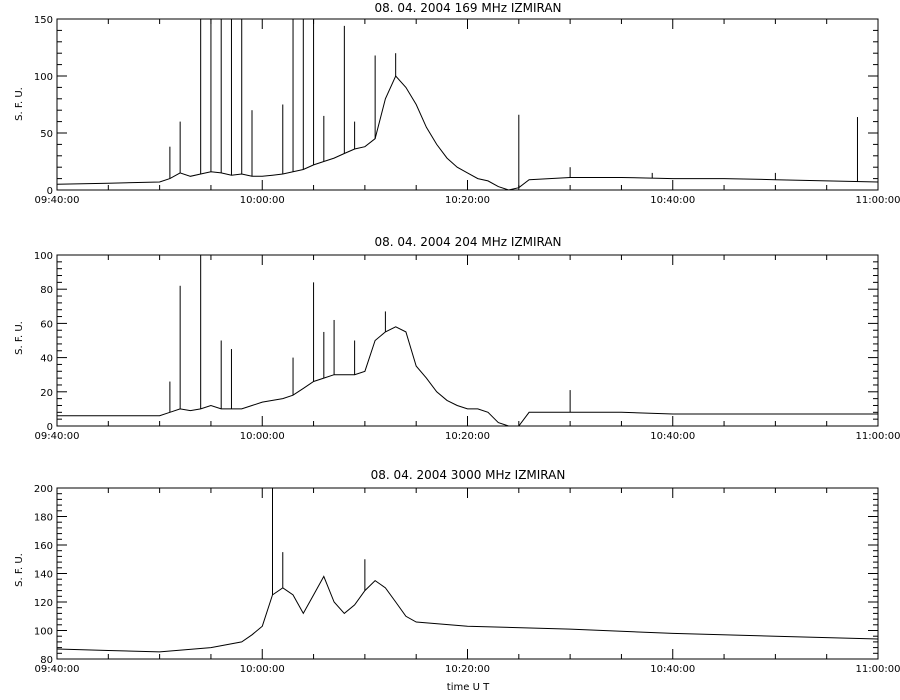 This screenshot has width=900, height=700. Describe the element at coordinates (468, 687) in the screenshot. I see `x-axis-label: time U T` at that location.